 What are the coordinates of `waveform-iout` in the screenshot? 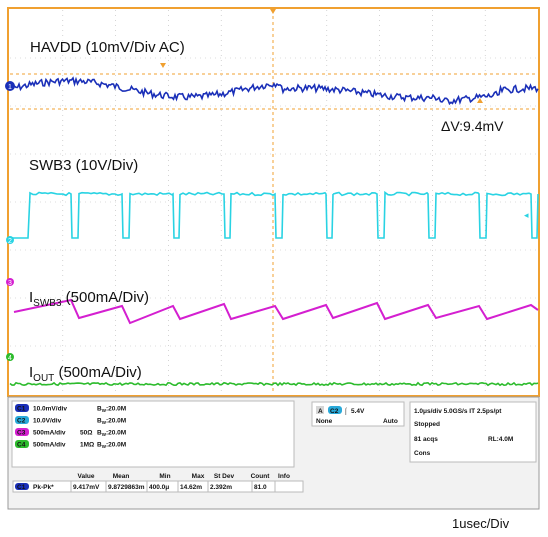 It's located at (274, 384).